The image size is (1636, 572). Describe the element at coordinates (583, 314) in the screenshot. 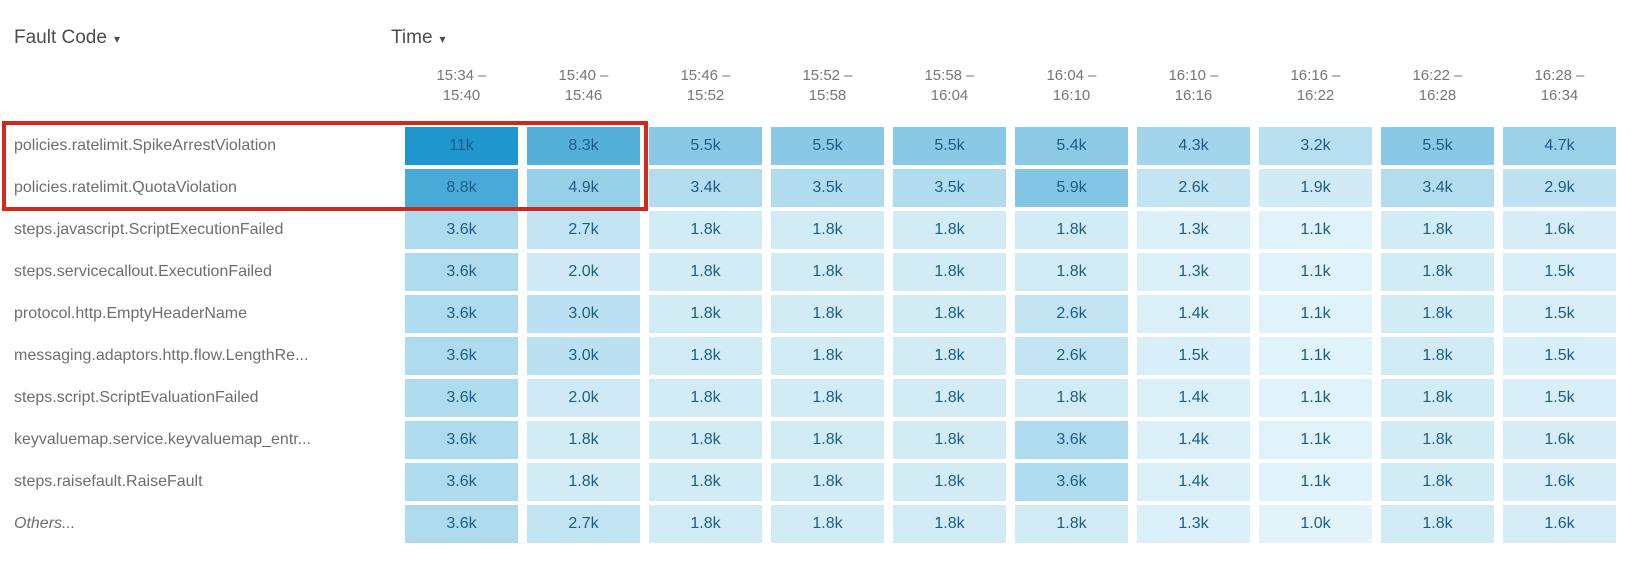

I see `heatmap-cell: 3.0k` at that location.